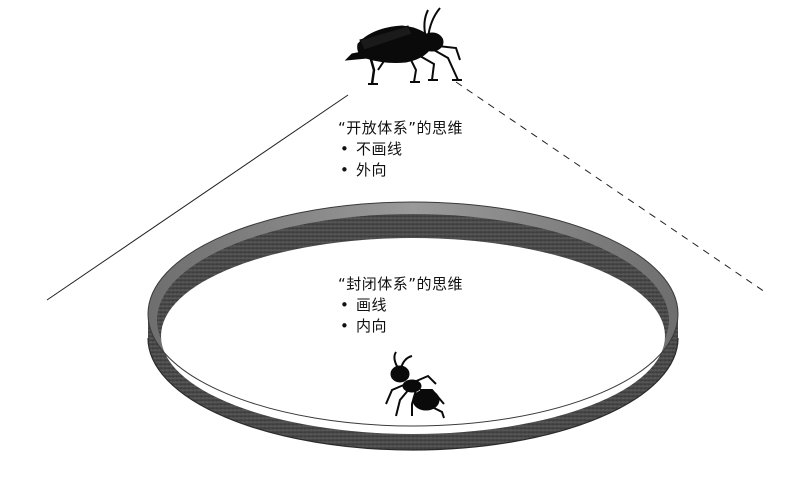 Image resolution: width=800 pixels, height=488 pixels. I want to click on open-system-bullet-2: • 外向, so click(364, 170).